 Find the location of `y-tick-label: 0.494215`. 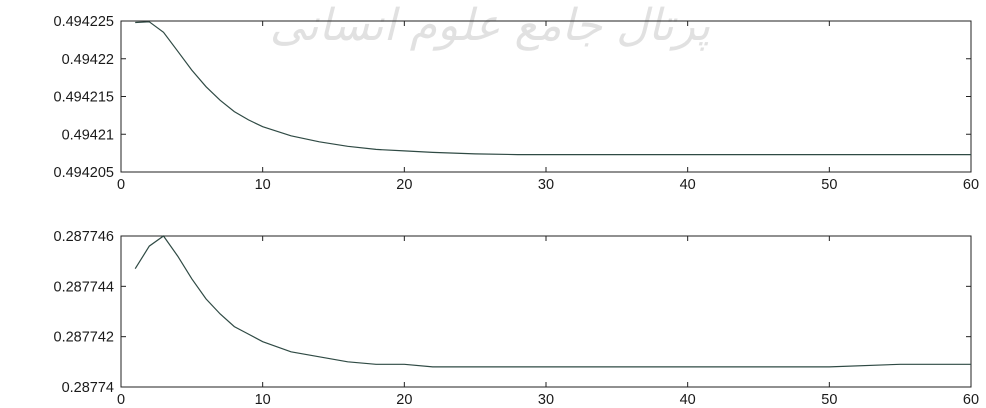

y-tick-label: 0.494215 is located at coordinates (84, 98).